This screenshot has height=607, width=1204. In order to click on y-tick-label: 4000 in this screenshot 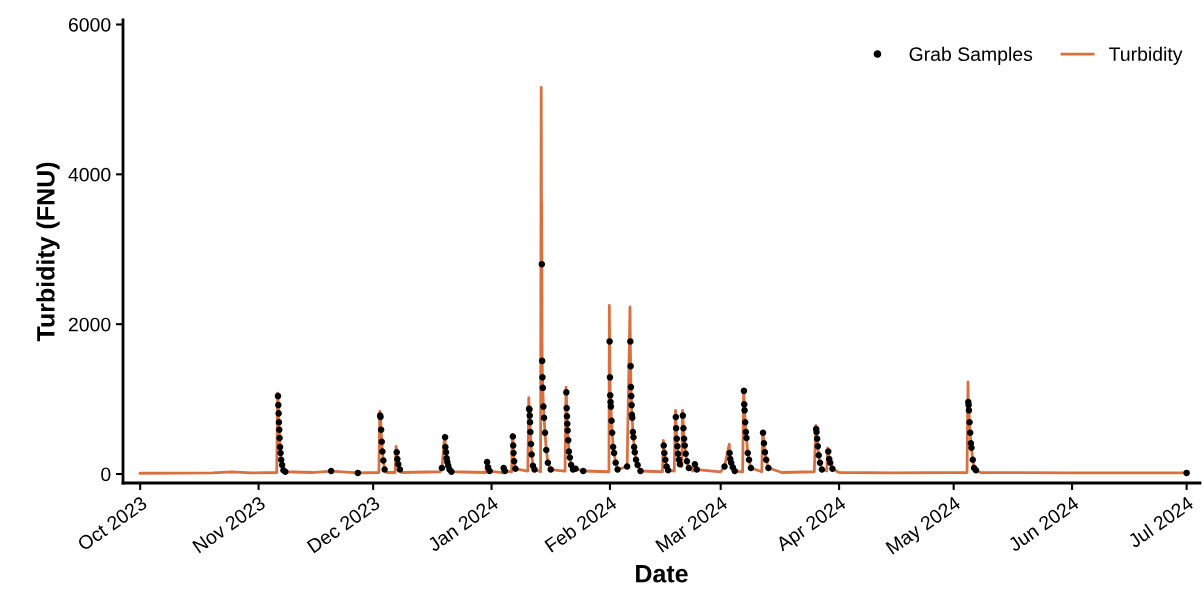, I will do `click(89, 174)`.